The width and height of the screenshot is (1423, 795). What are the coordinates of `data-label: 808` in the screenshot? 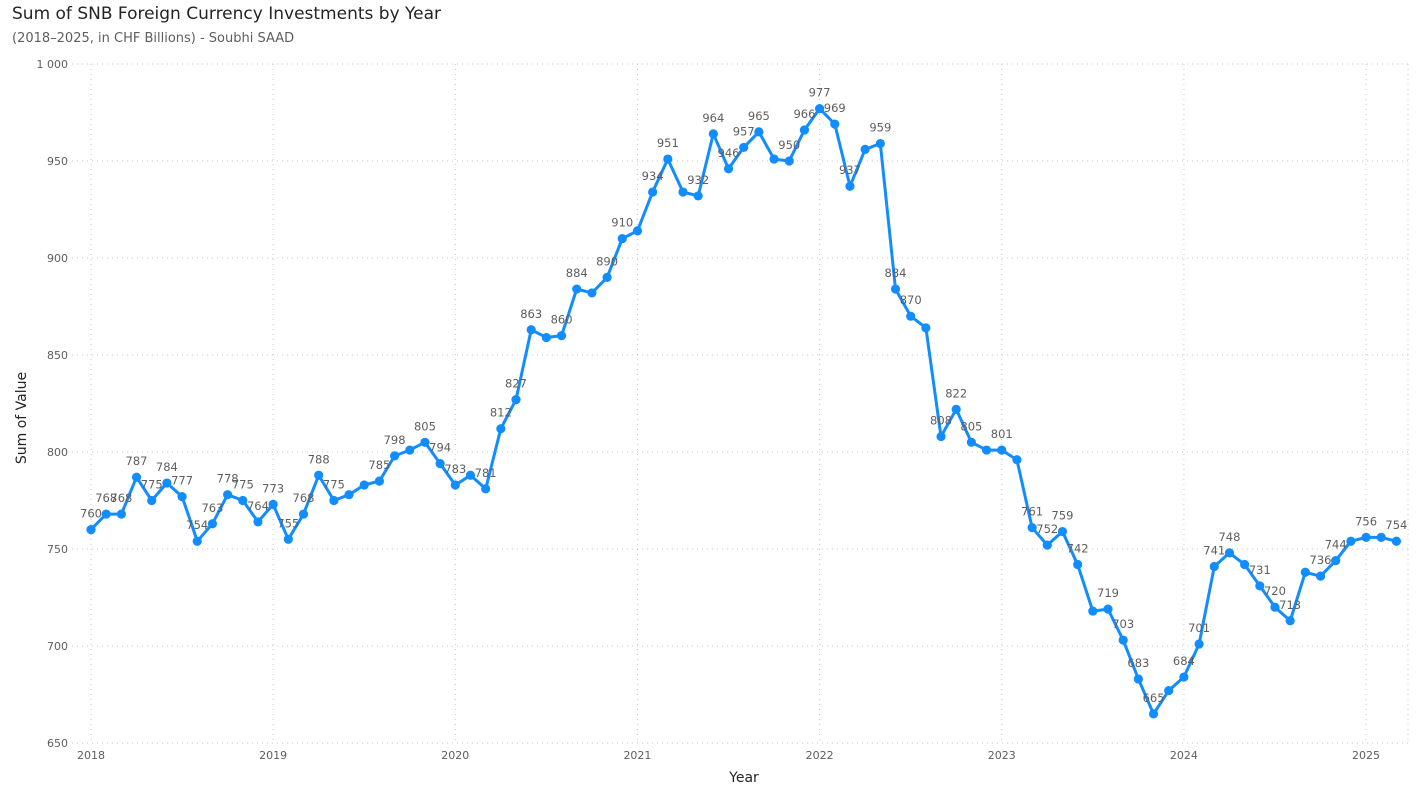 It's located at (941, 420).